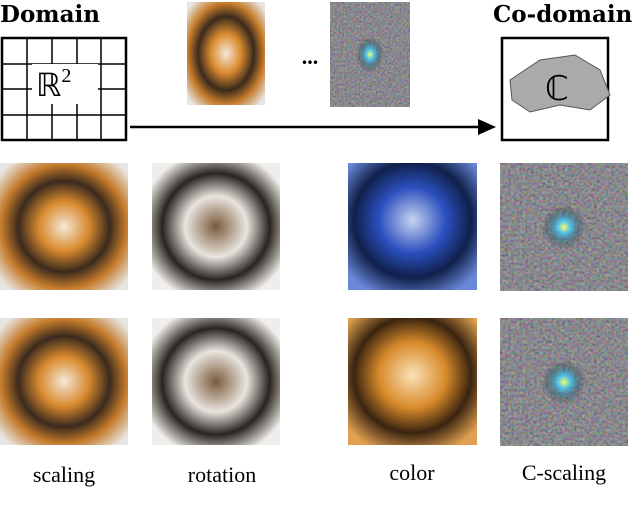 This screenshot has width=640, height=520. I want to click on codomain-symbol: ℂ, so click(557, 89).